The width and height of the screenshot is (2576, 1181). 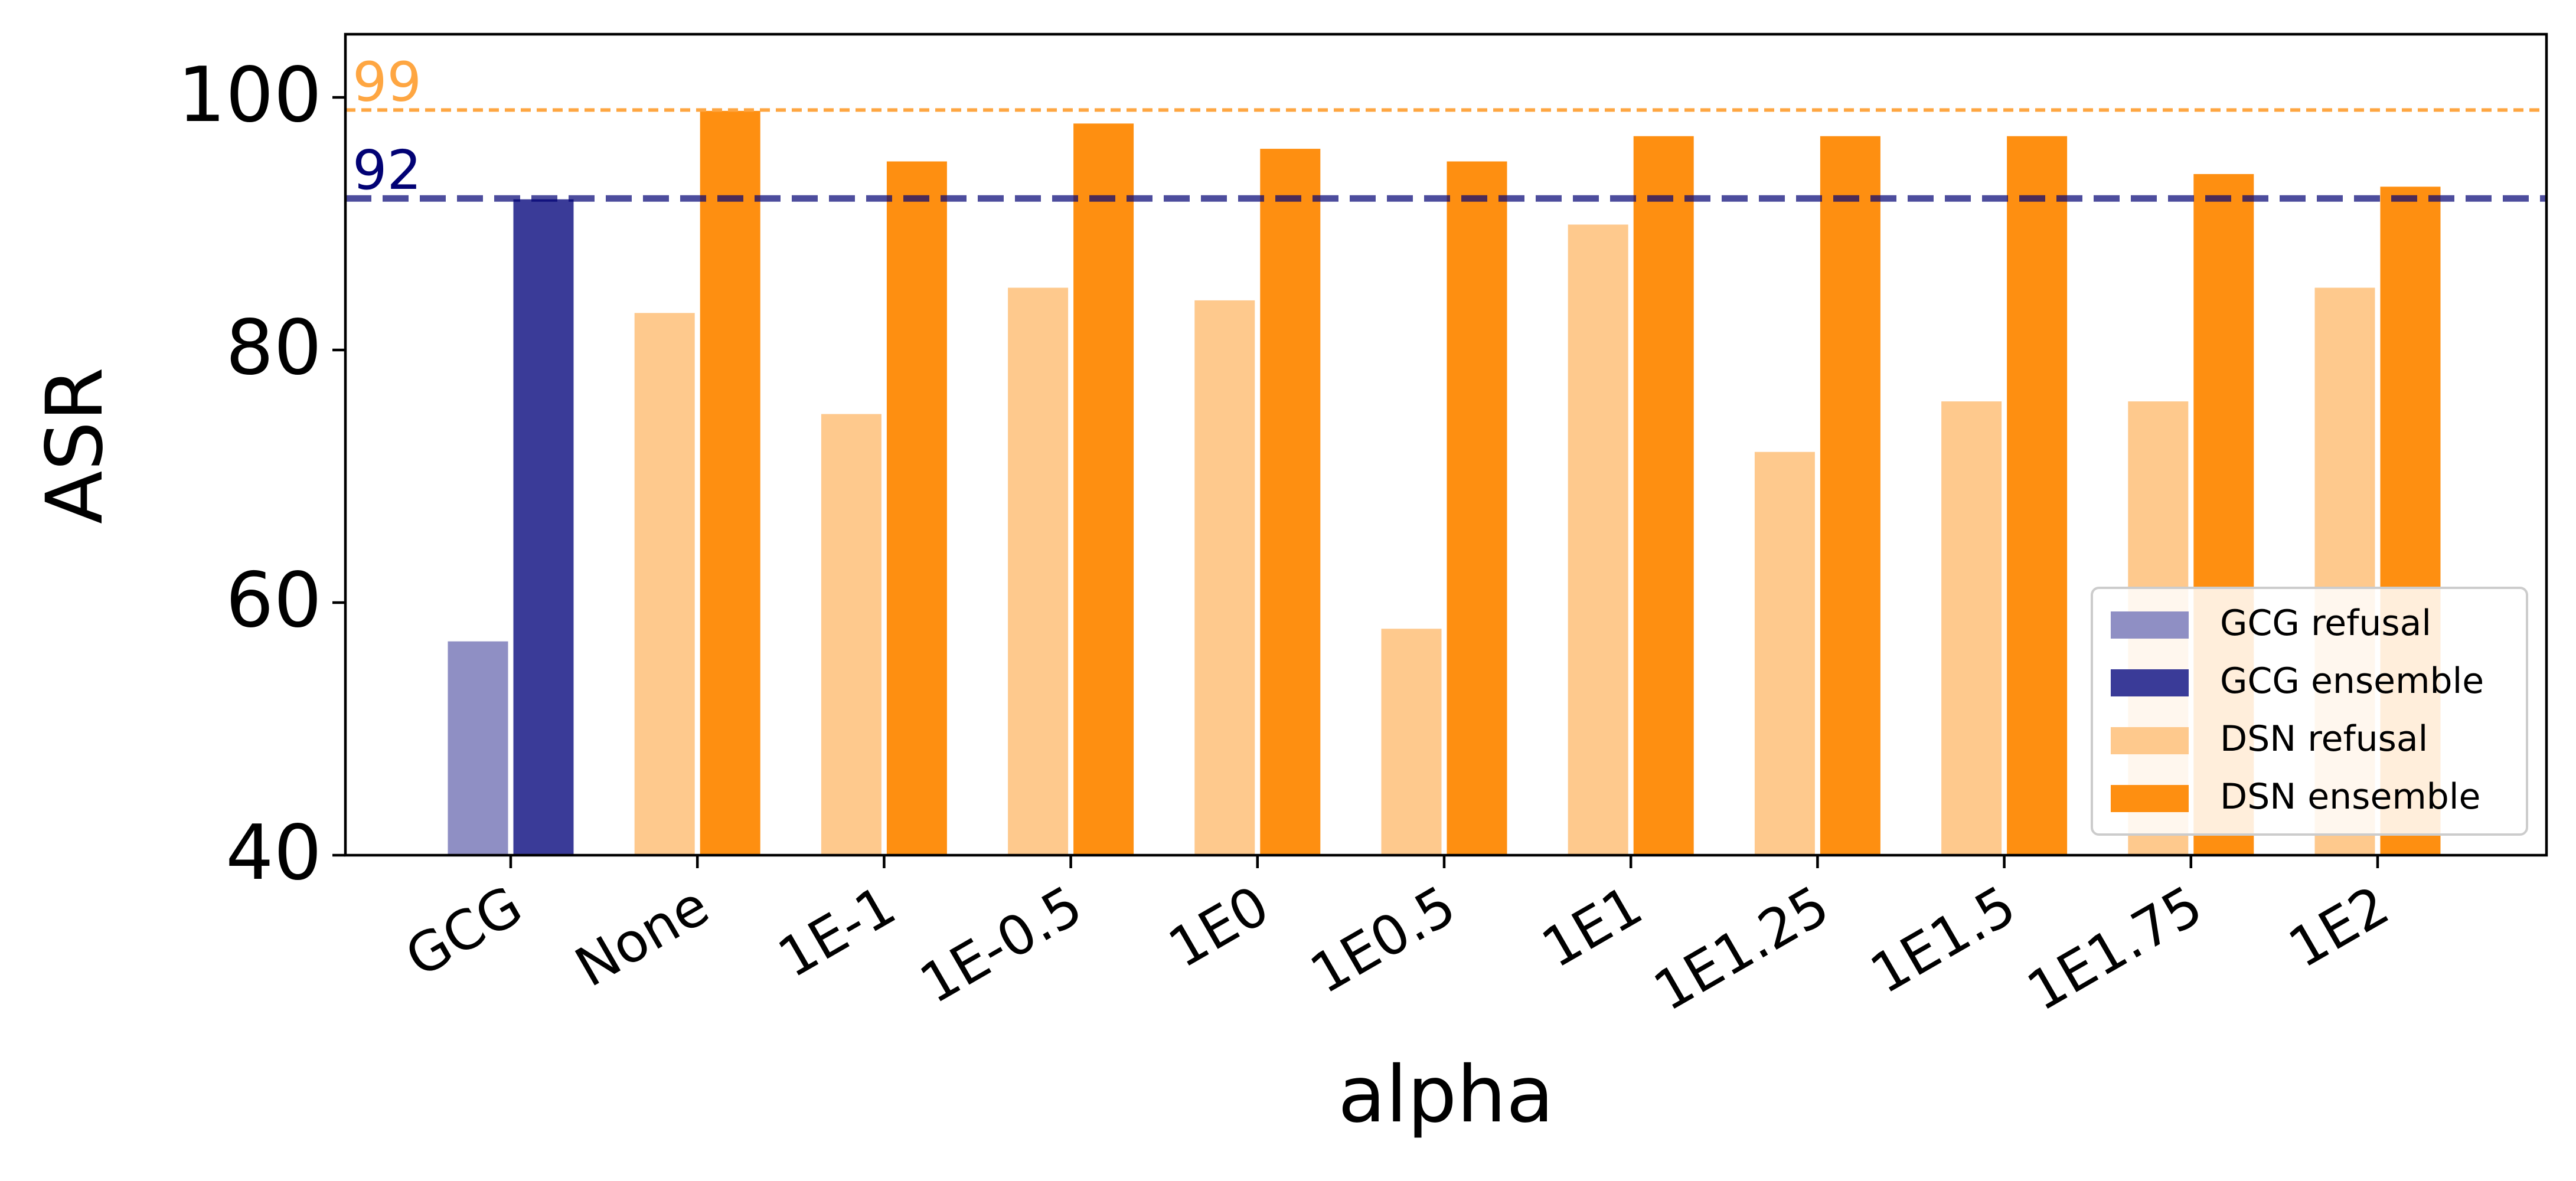 I want to click on bar-dsn-ensemble-1E0.5, so click(x=1477, y=507).